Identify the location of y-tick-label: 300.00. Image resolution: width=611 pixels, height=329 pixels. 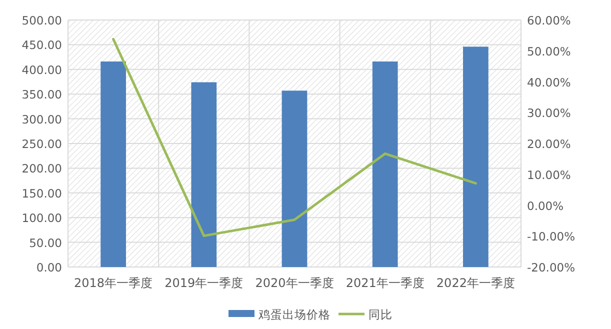
(42, 119).